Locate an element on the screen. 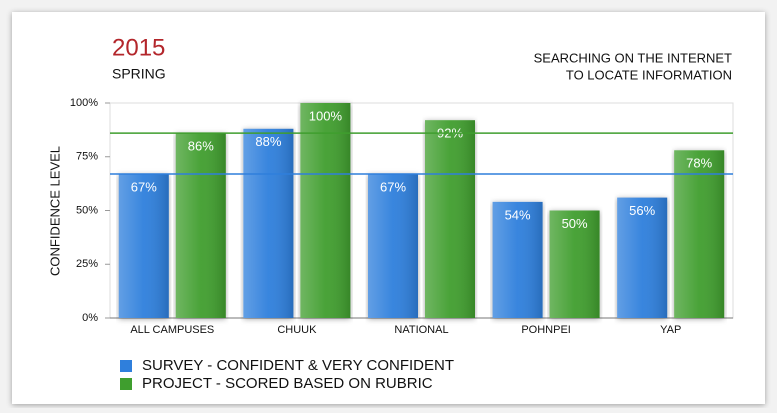 Image resolution: width=777 pixels, height=413 pixels. value-label: 88% is located at coordinates (268, 141).